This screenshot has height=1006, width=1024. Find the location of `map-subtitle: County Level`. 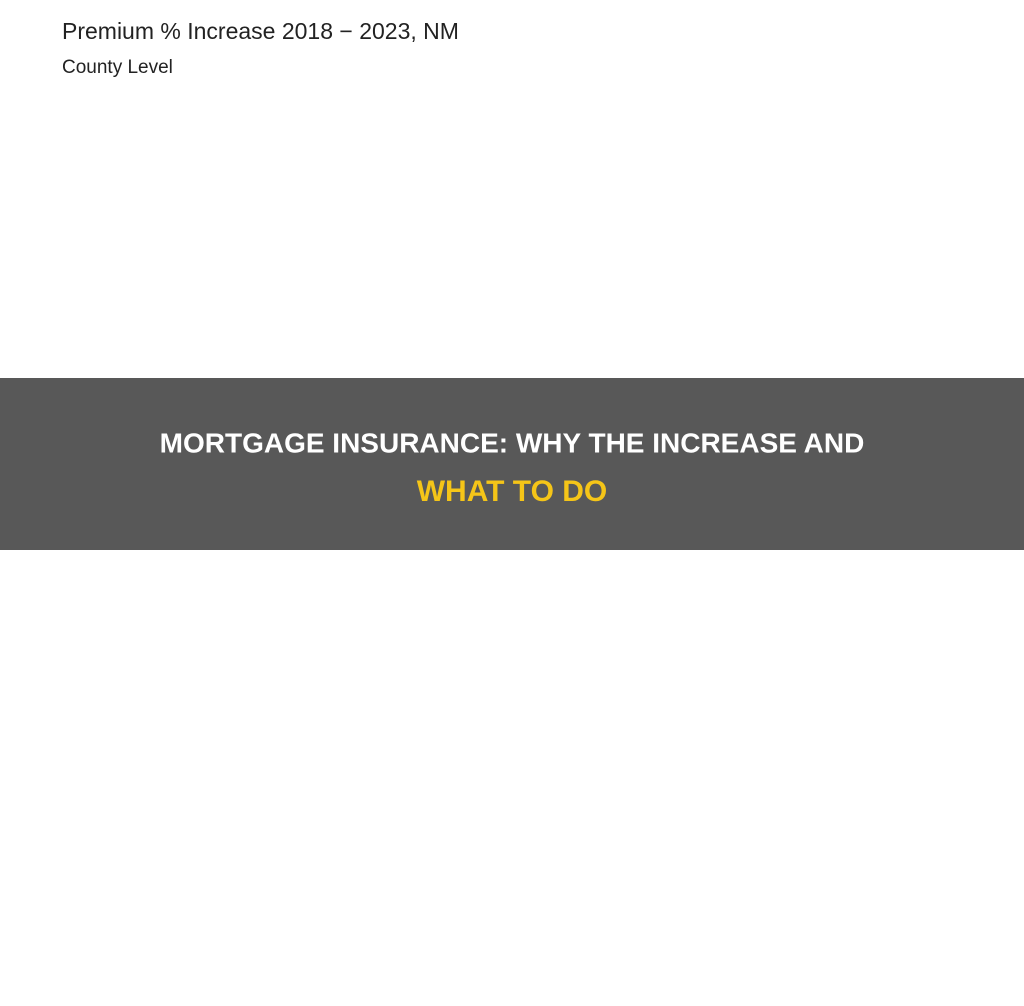

map-subtitle: County Level is located at coordinates (117, 67).